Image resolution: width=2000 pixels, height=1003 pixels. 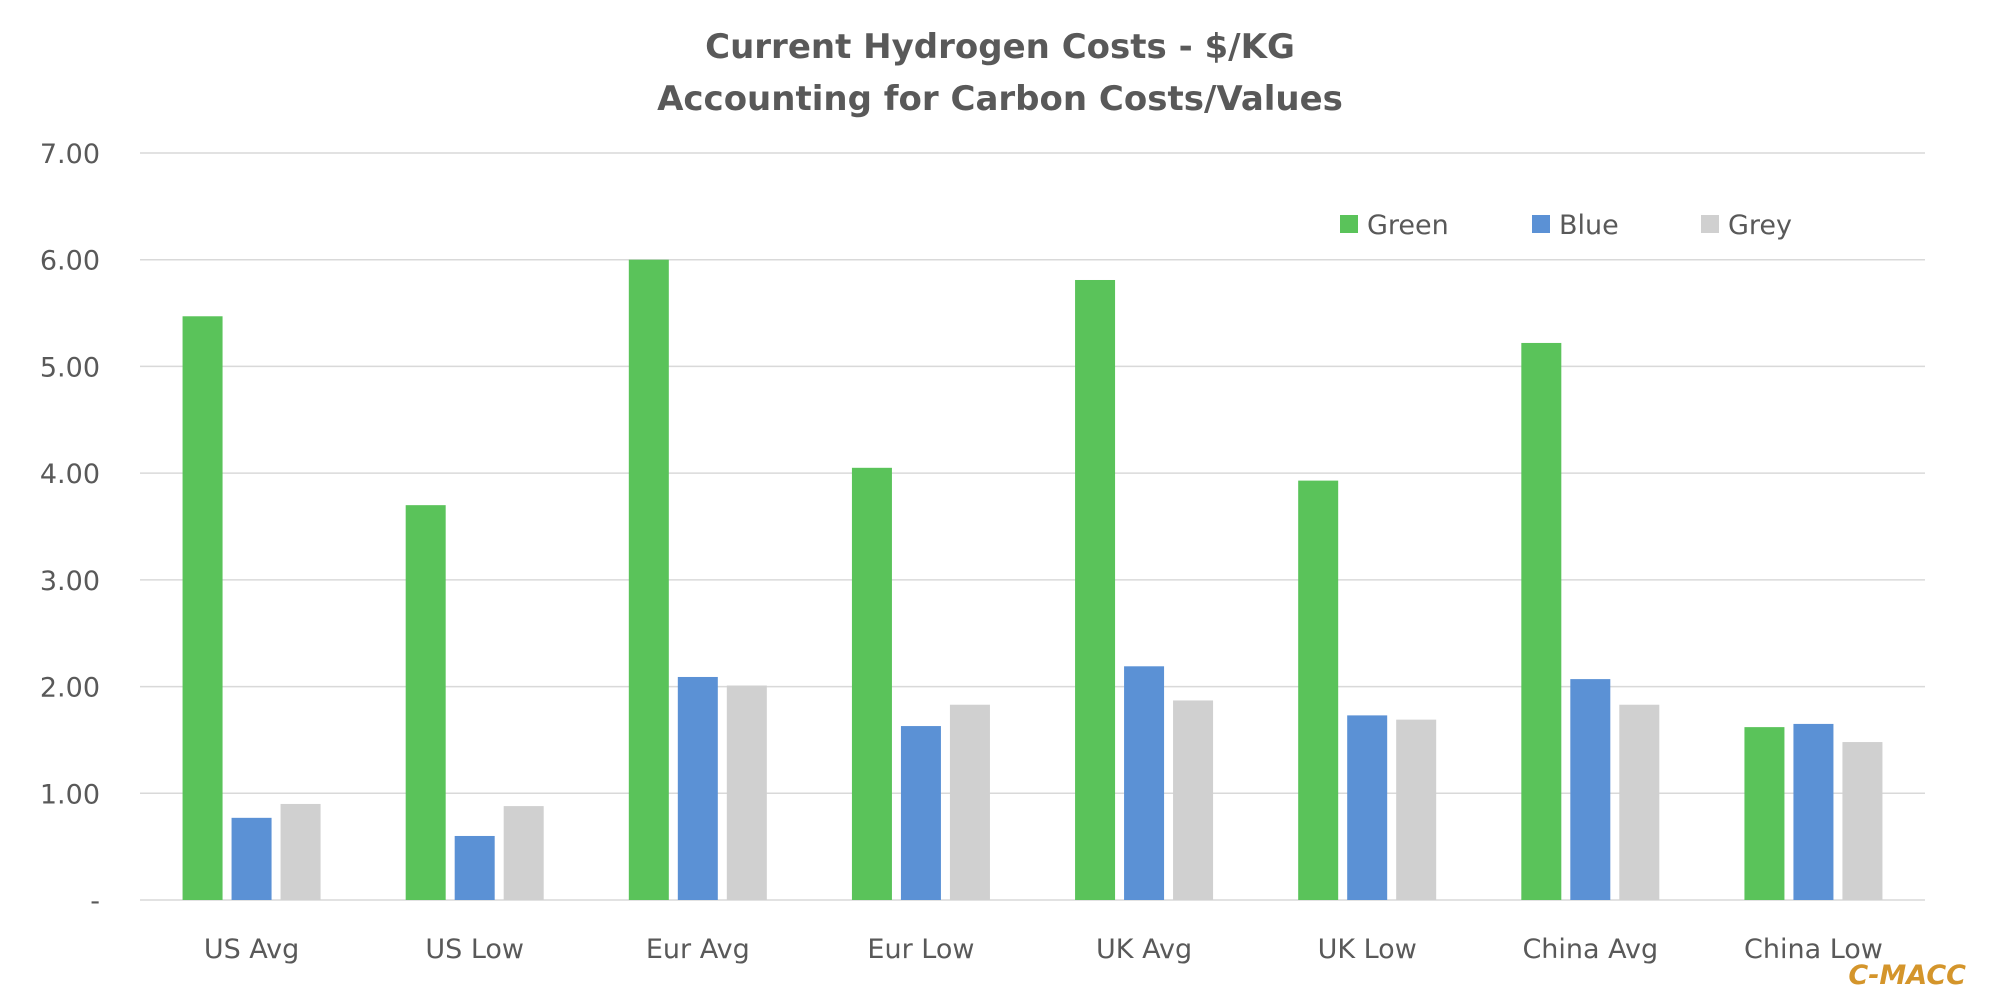 What do you see at coordinates (1764, 813) in the screenshot?
I see `bar-green-china-low` at bounding box center [1764, 813].